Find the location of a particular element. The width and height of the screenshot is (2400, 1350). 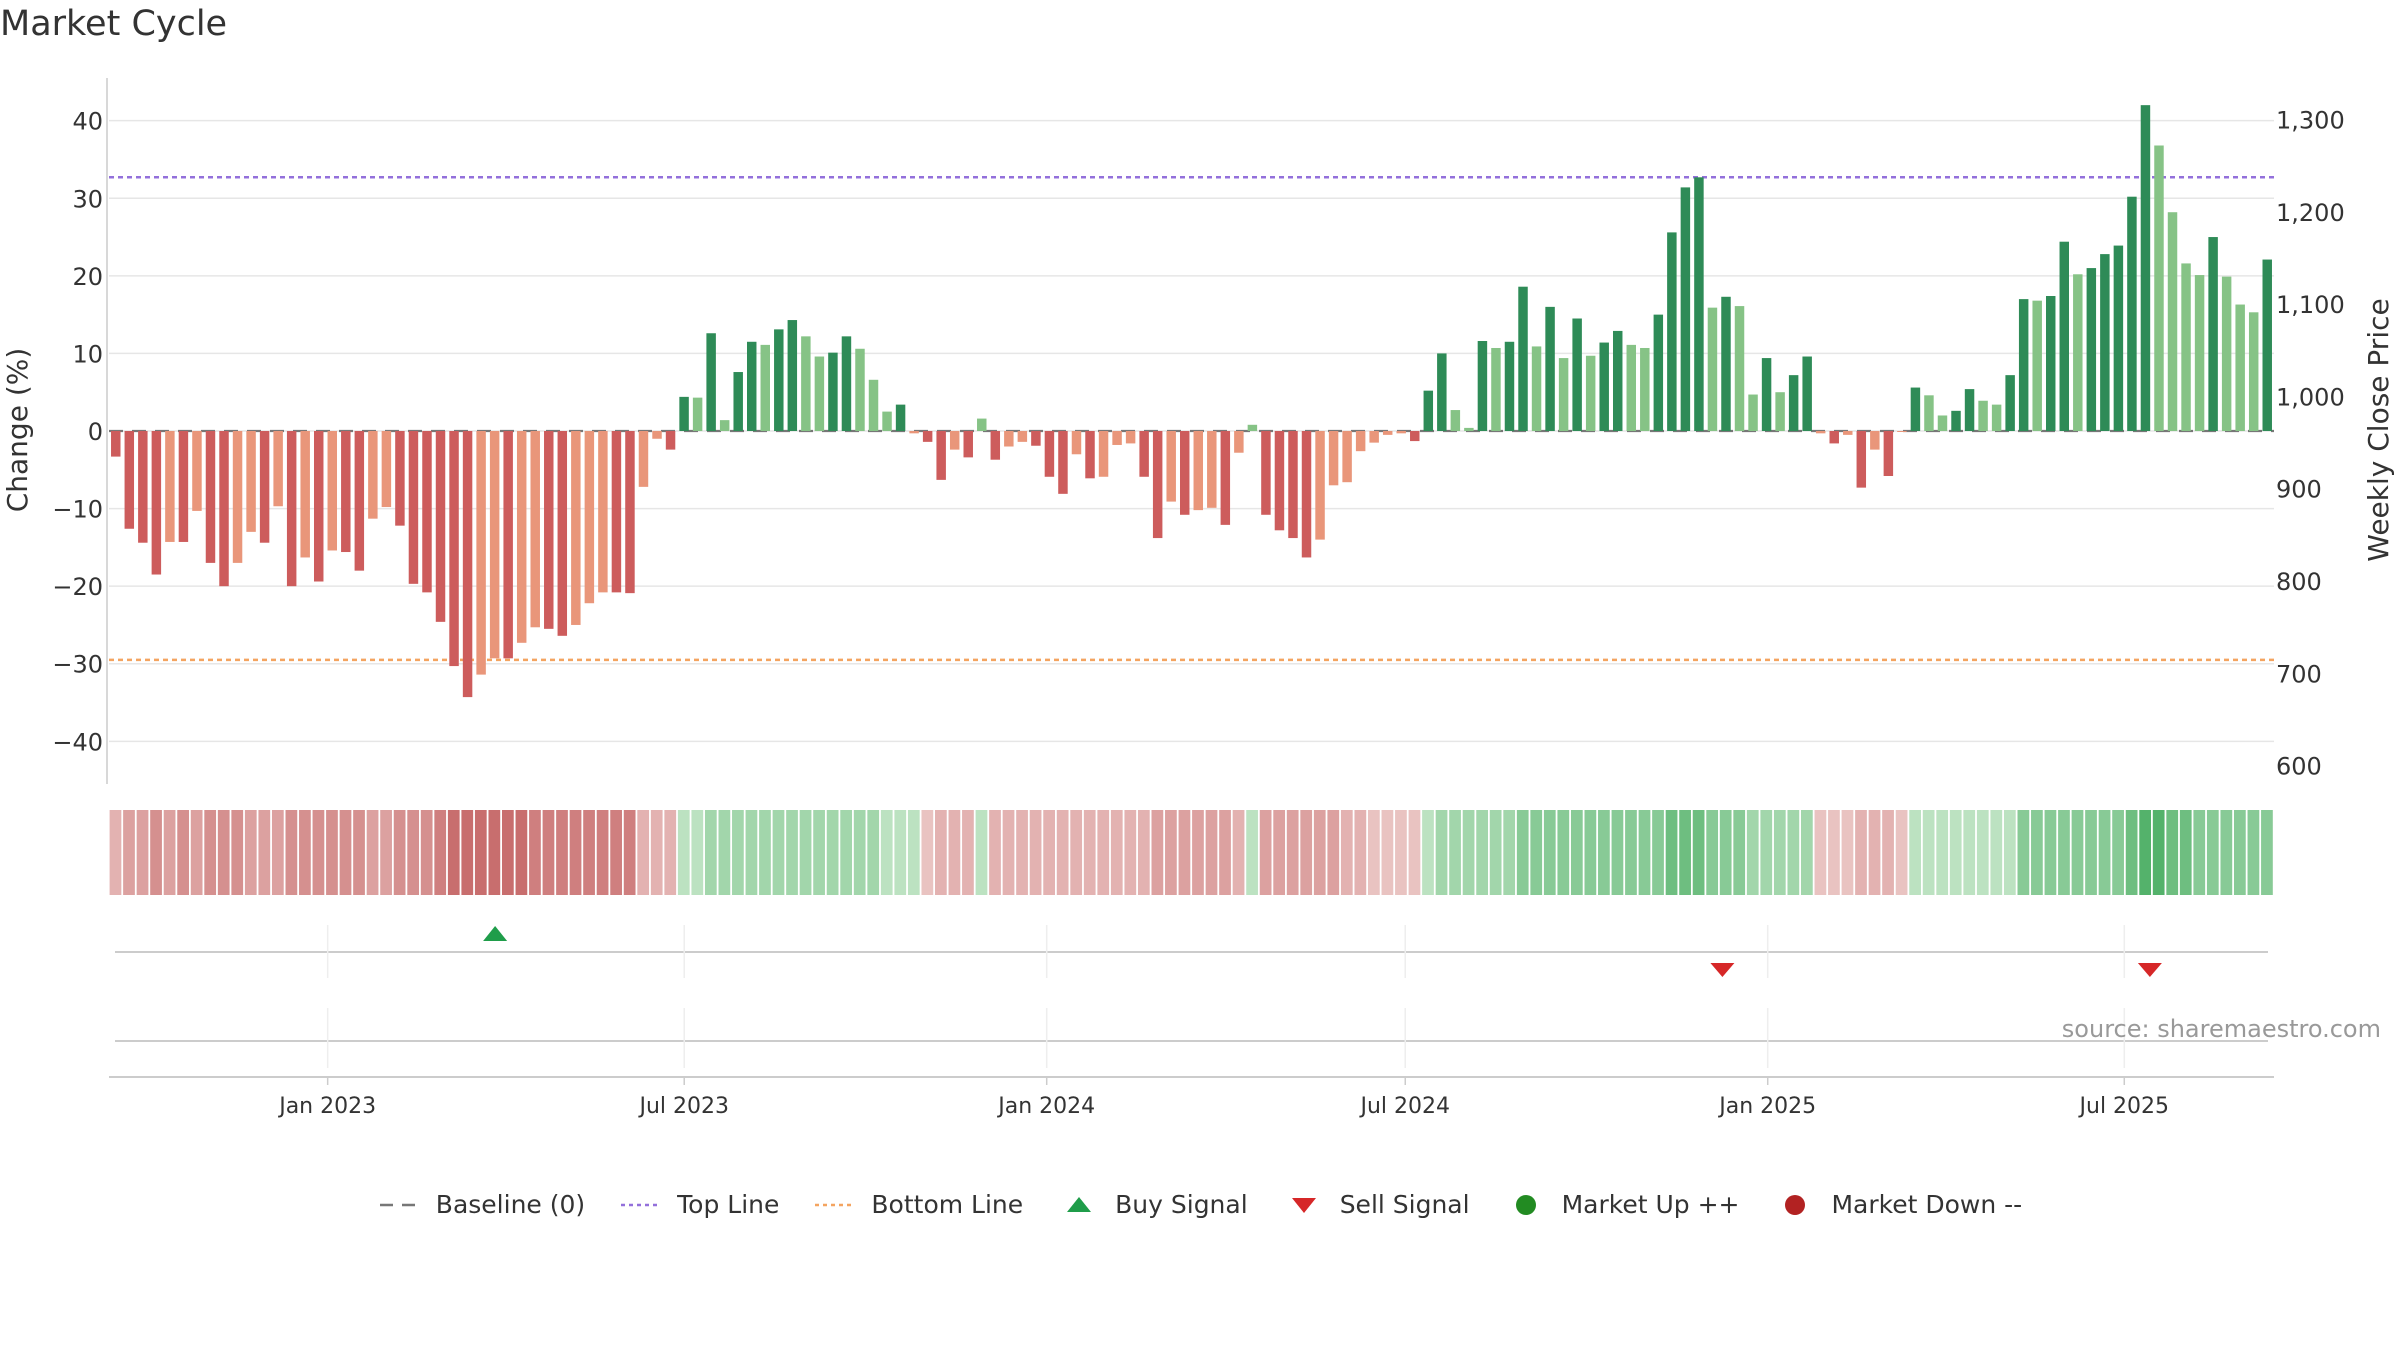

y-tick-label: 0 is located at coordinates (95, 432).